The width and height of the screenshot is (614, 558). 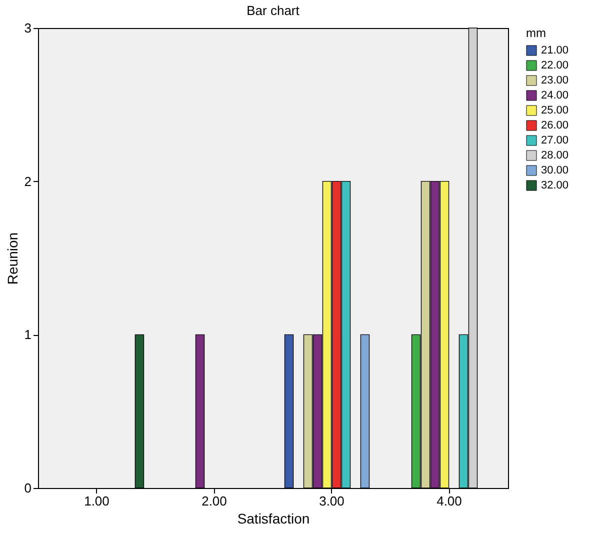 What do you see at coordinates (28, 28) in the screenshot?
I see `y-tick-label: 3` at bounding box center [28, 28].